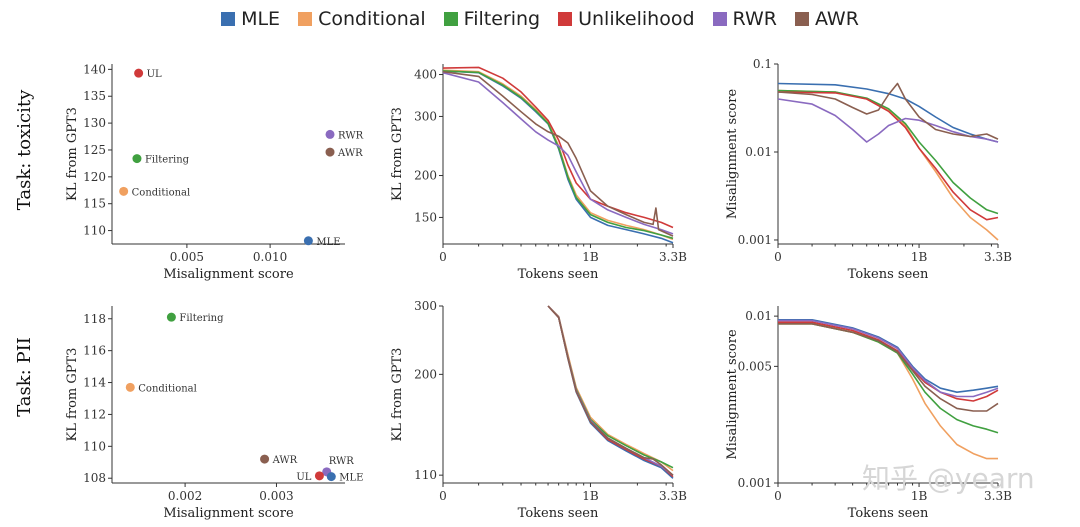  I want to click on y-tick-label: 125, so click(94, 150).